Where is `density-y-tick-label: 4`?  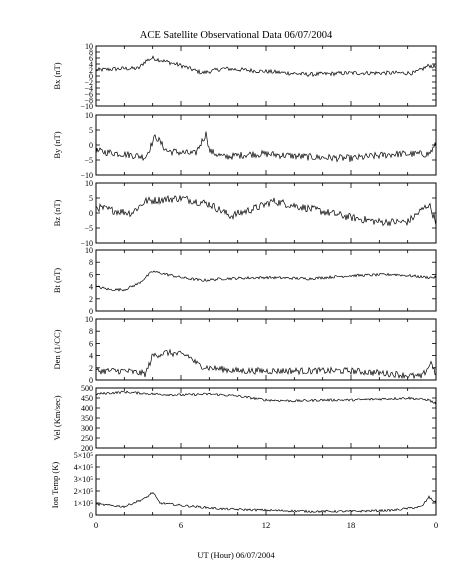 density-y-tick-label: 4 is located at coordinates (91, 356).